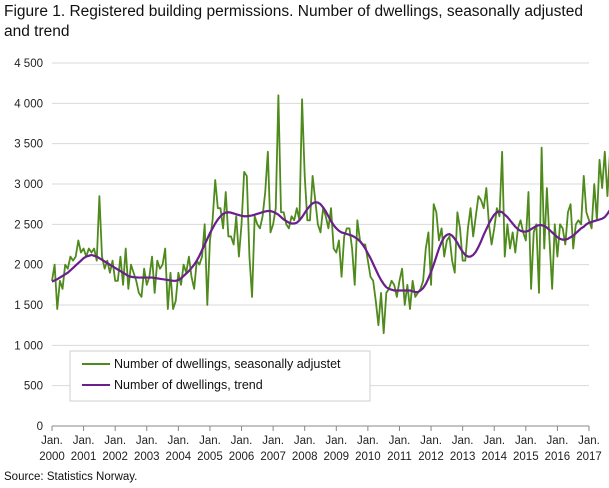 The image size is (609, 488). I want to click on x-tick-label-year: 2001, so click(84, 457).